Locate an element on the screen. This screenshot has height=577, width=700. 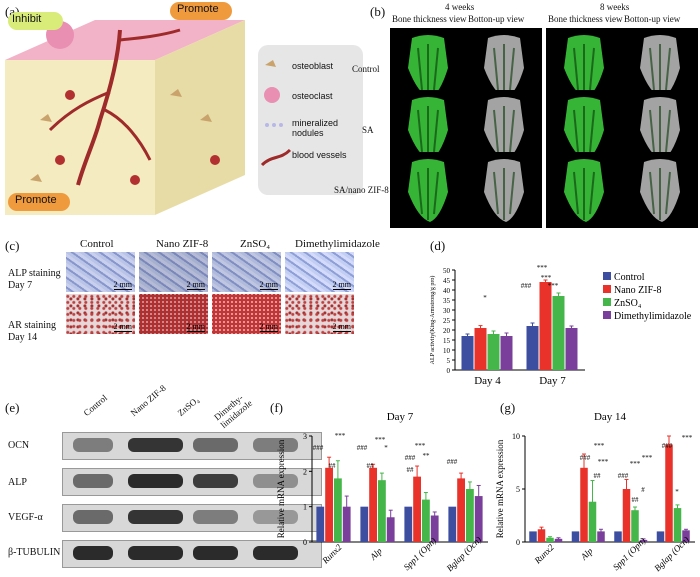
y-tick-label: 40 is located at coordinates (447, 291).